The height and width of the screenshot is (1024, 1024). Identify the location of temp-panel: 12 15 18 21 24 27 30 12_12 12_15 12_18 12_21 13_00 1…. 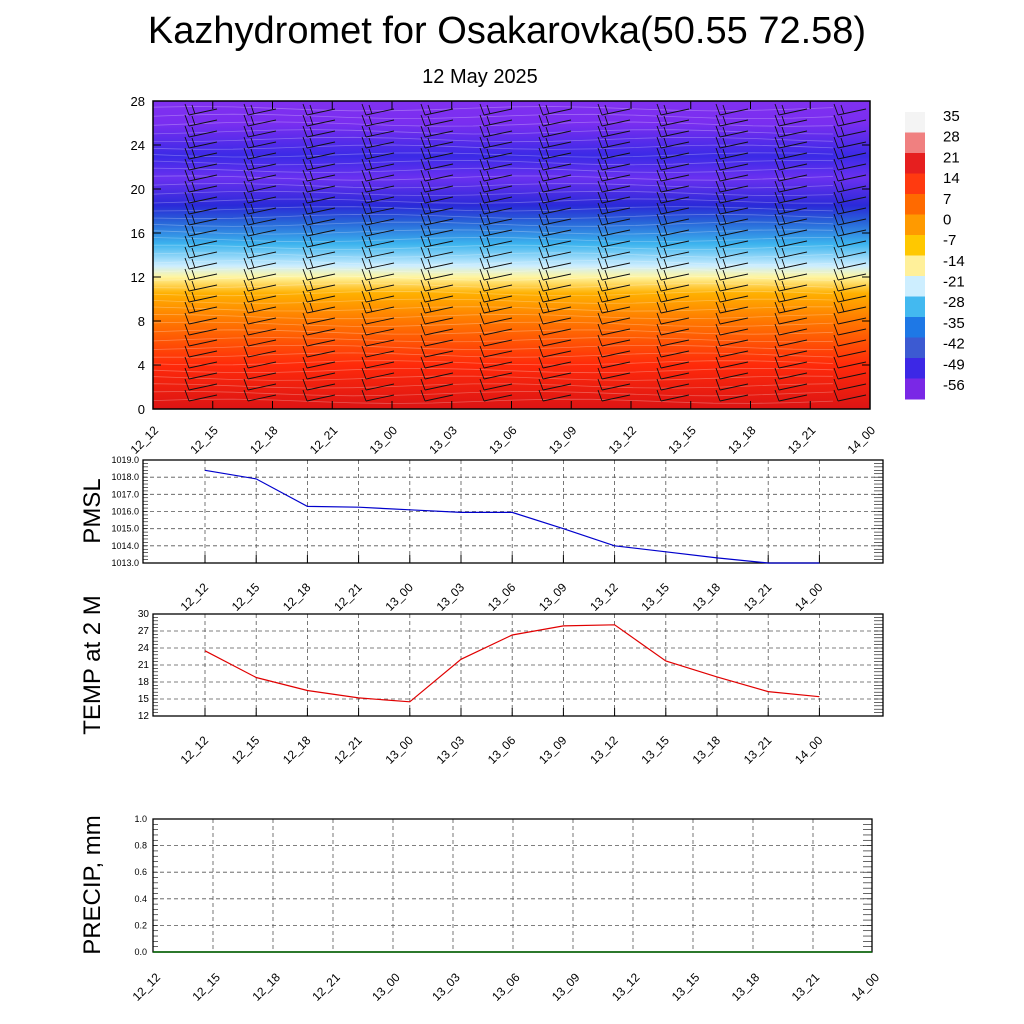
(481, 681).